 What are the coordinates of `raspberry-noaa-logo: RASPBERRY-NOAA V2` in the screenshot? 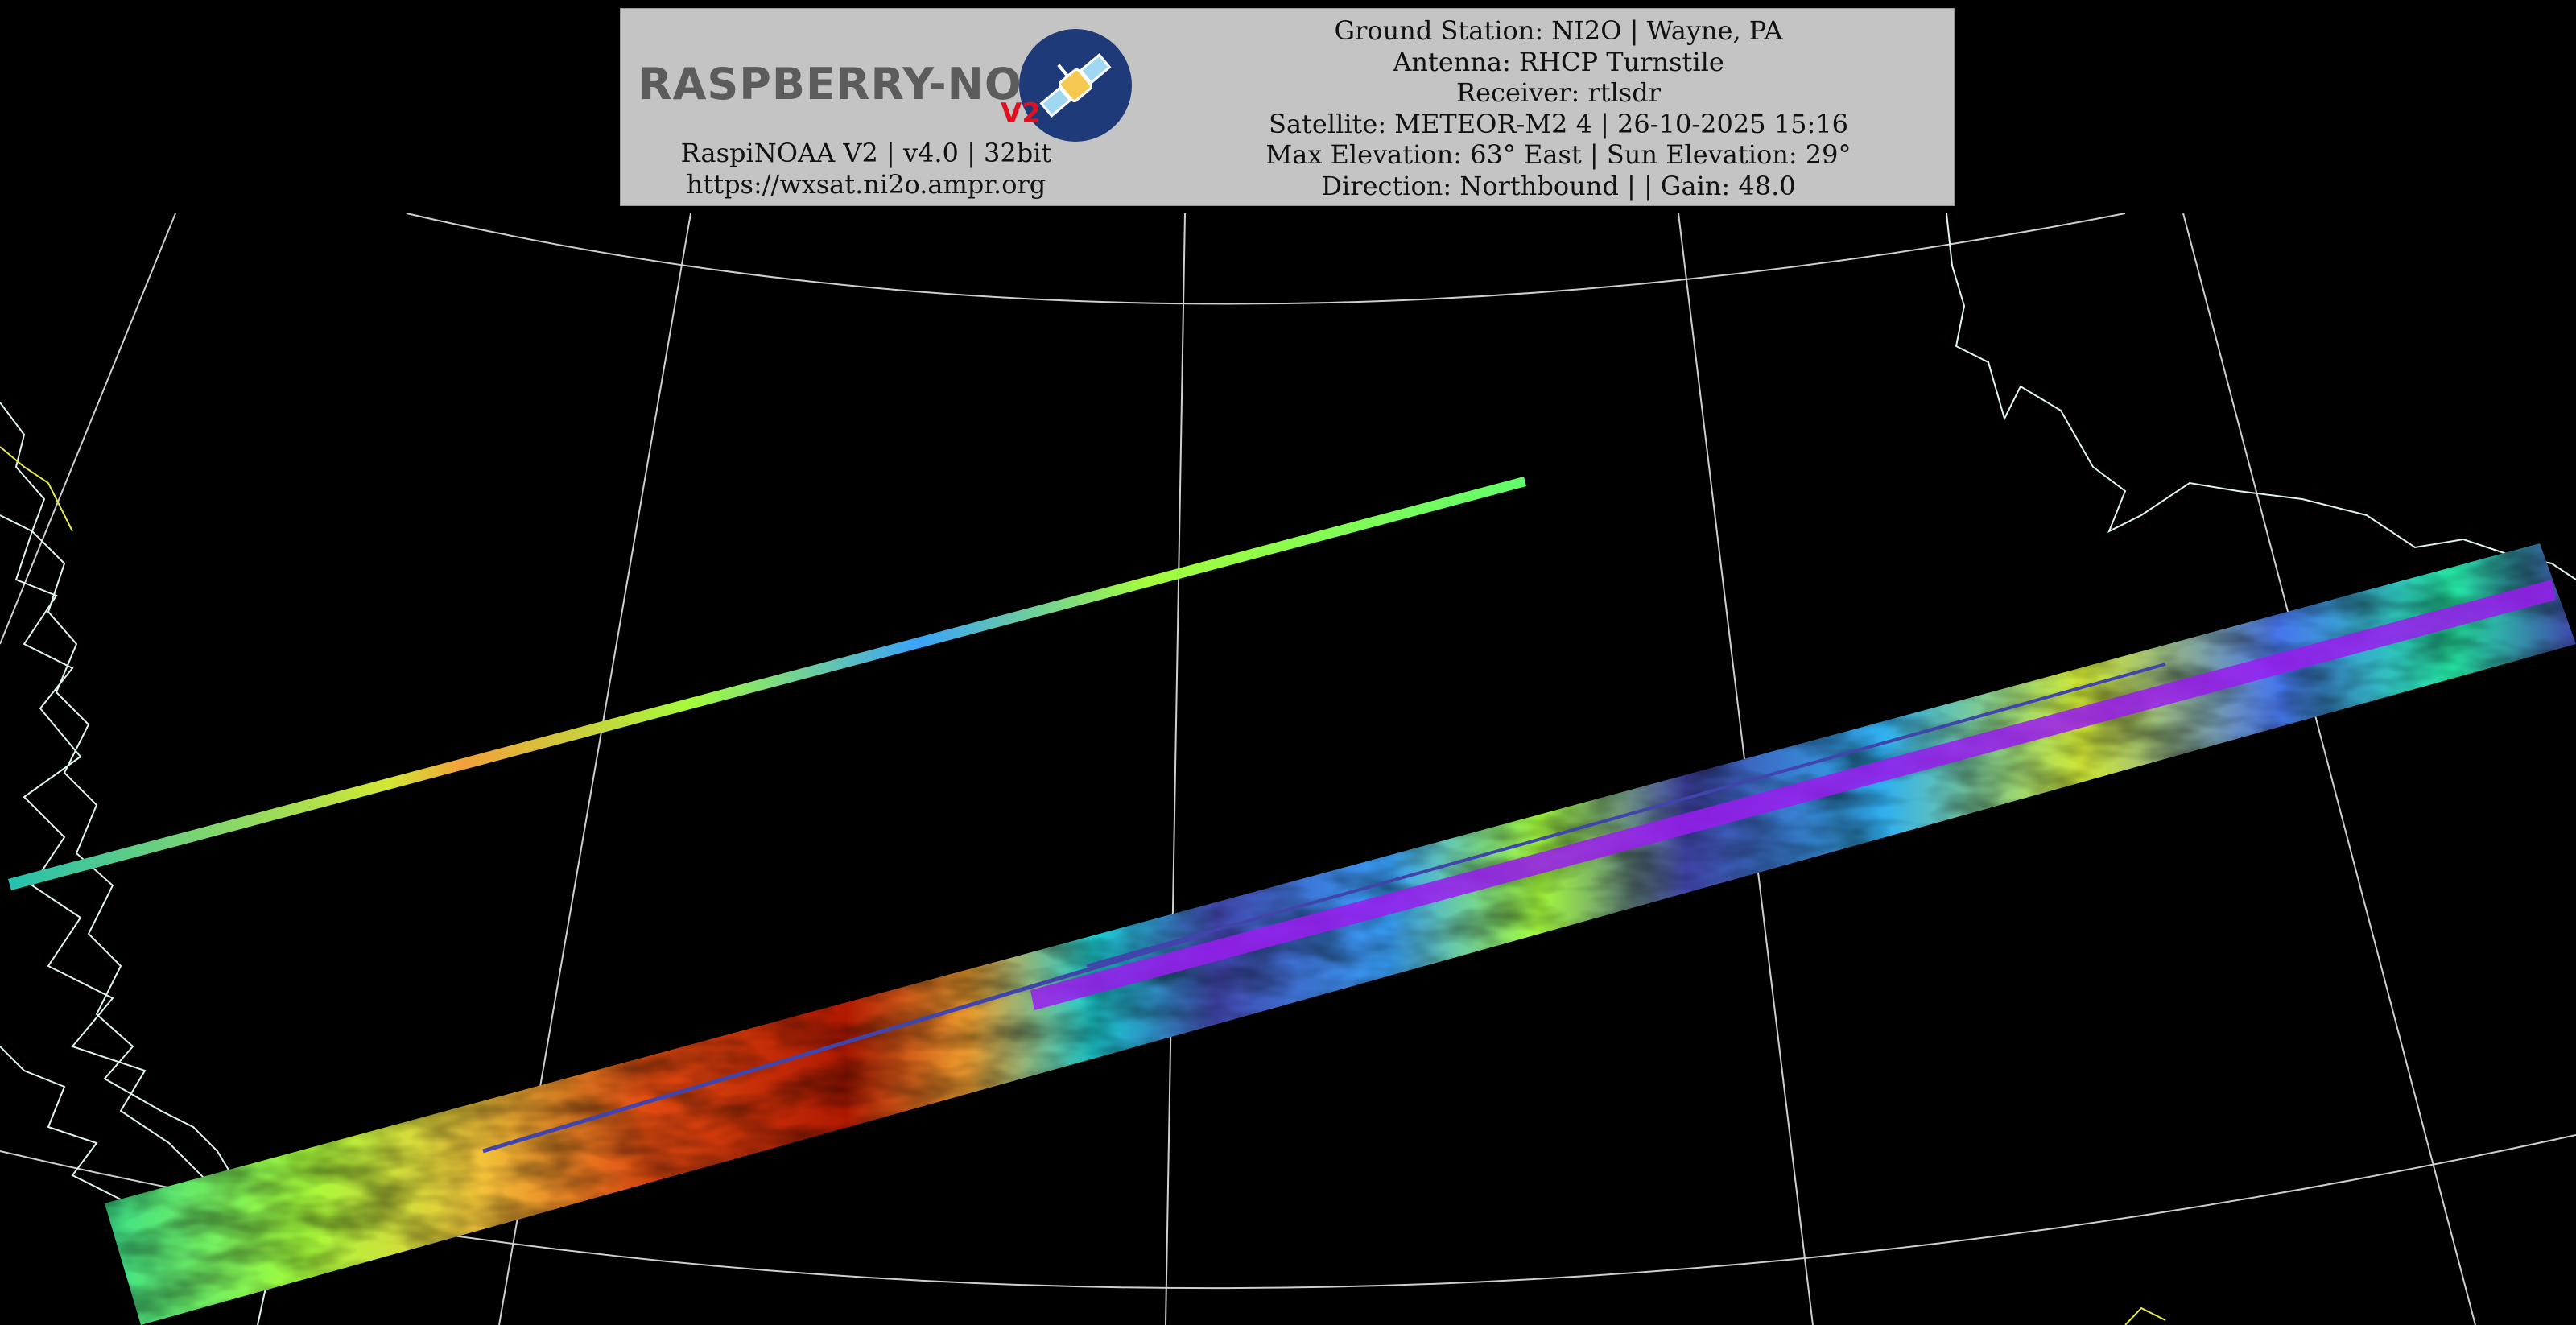 It's located at (883, 81).